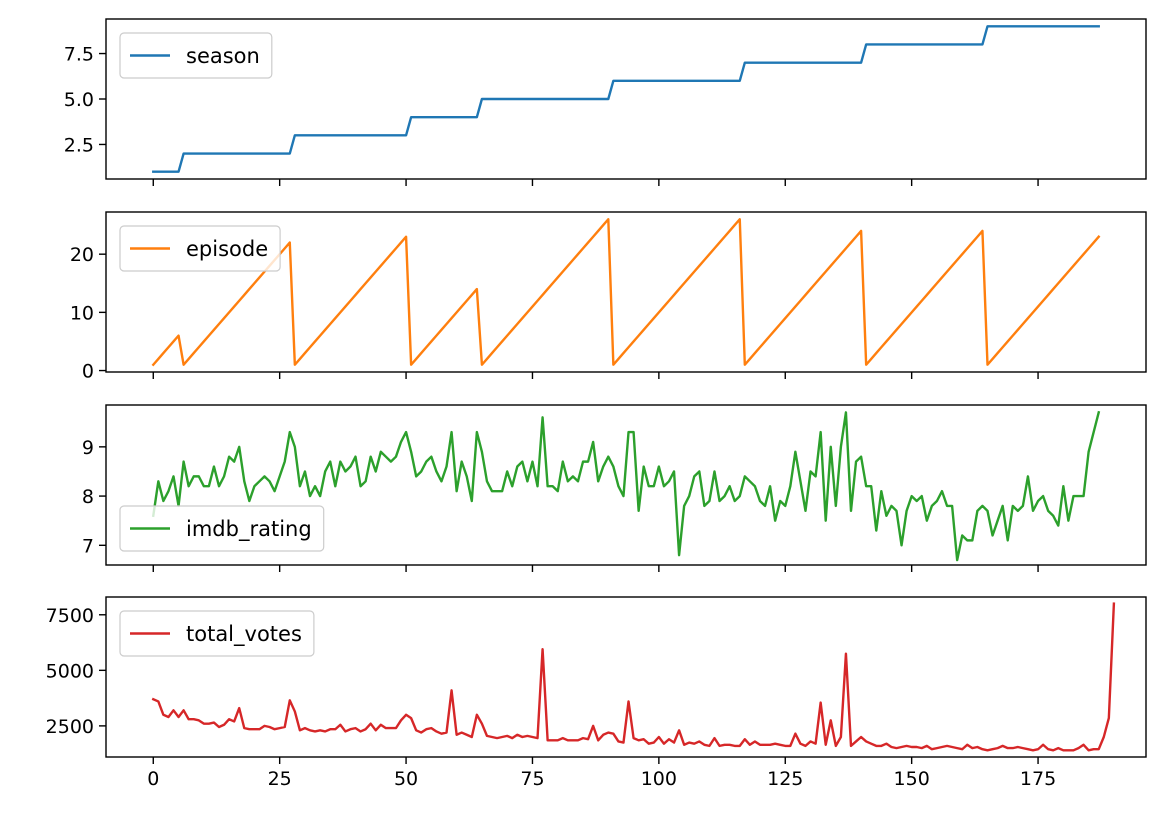 The height and width of the screenshot is (822, 1166). What do you see at coordinates (223, 56) in the screenshot?
I see `season-legend-label: season` at bounding box center [223, 56].